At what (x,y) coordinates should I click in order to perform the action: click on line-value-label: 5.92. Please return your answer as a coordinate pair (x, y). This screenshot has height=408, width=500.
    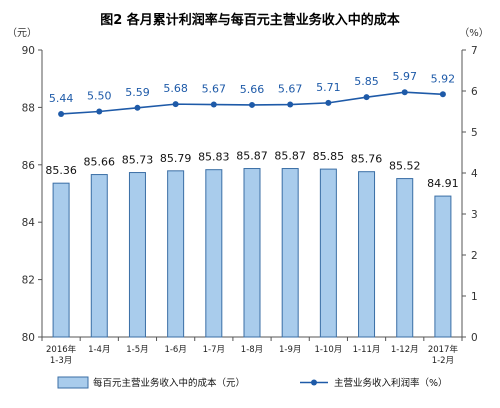
    Looking at the image, I should click on (443, 78).